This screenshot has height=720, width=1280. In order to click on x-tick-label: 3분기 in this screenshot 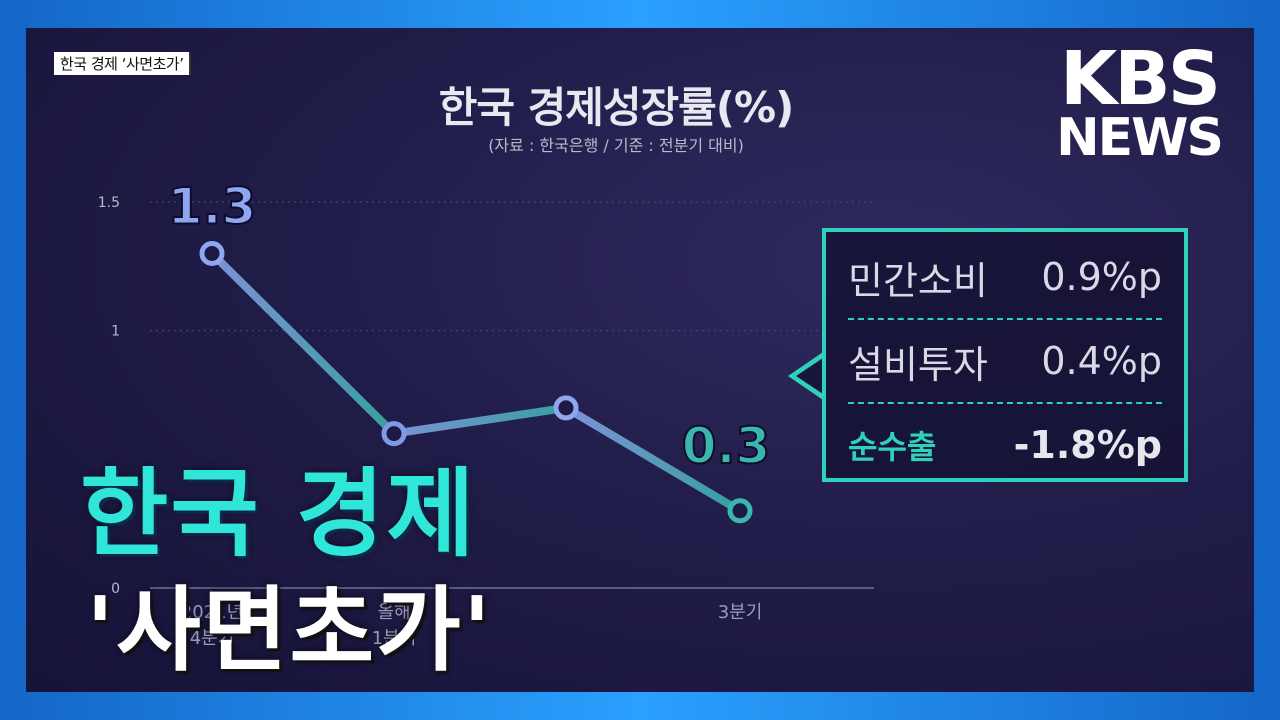, I will do `click(740, 612)`.